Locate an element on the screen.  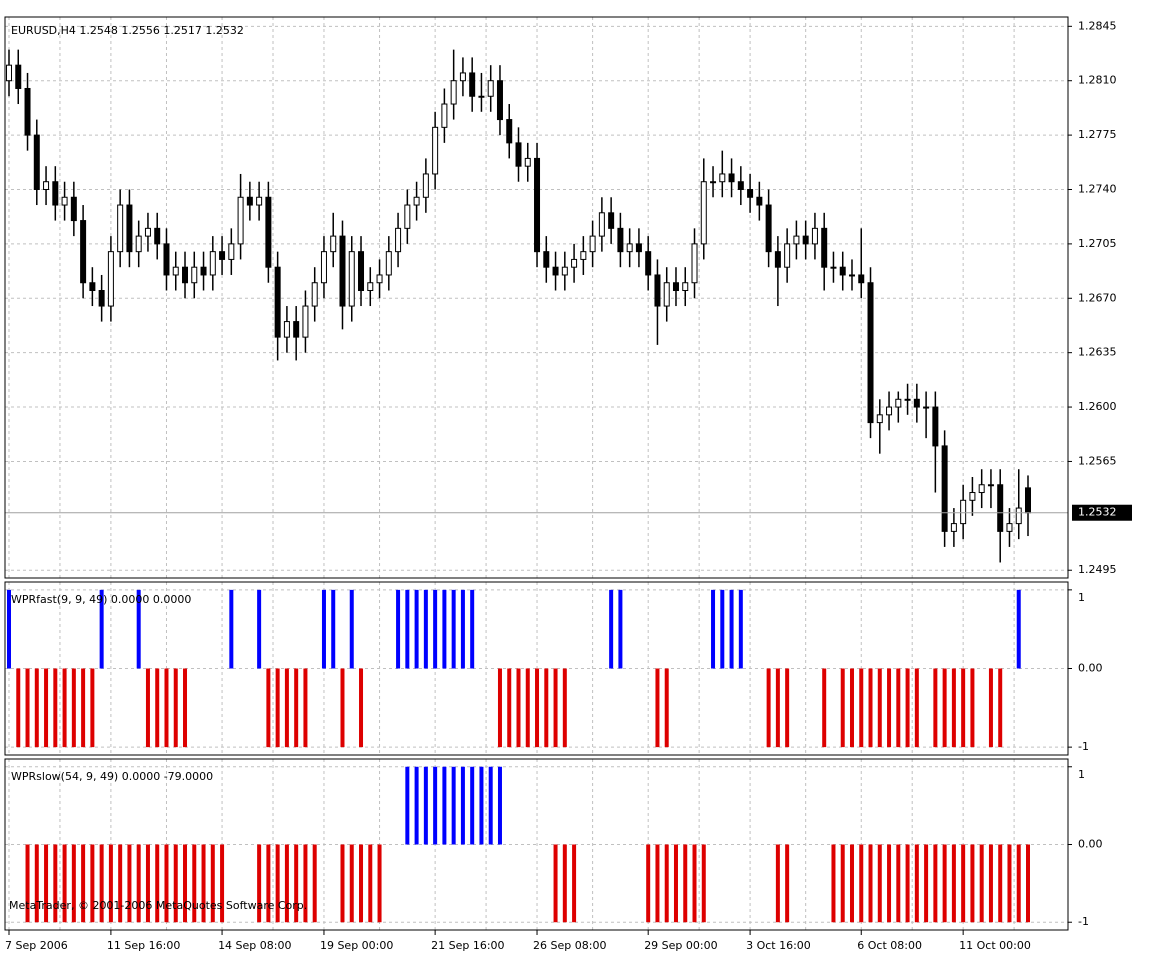
y-tick-label: 1.2600 is located at coordinates (1097, 406).